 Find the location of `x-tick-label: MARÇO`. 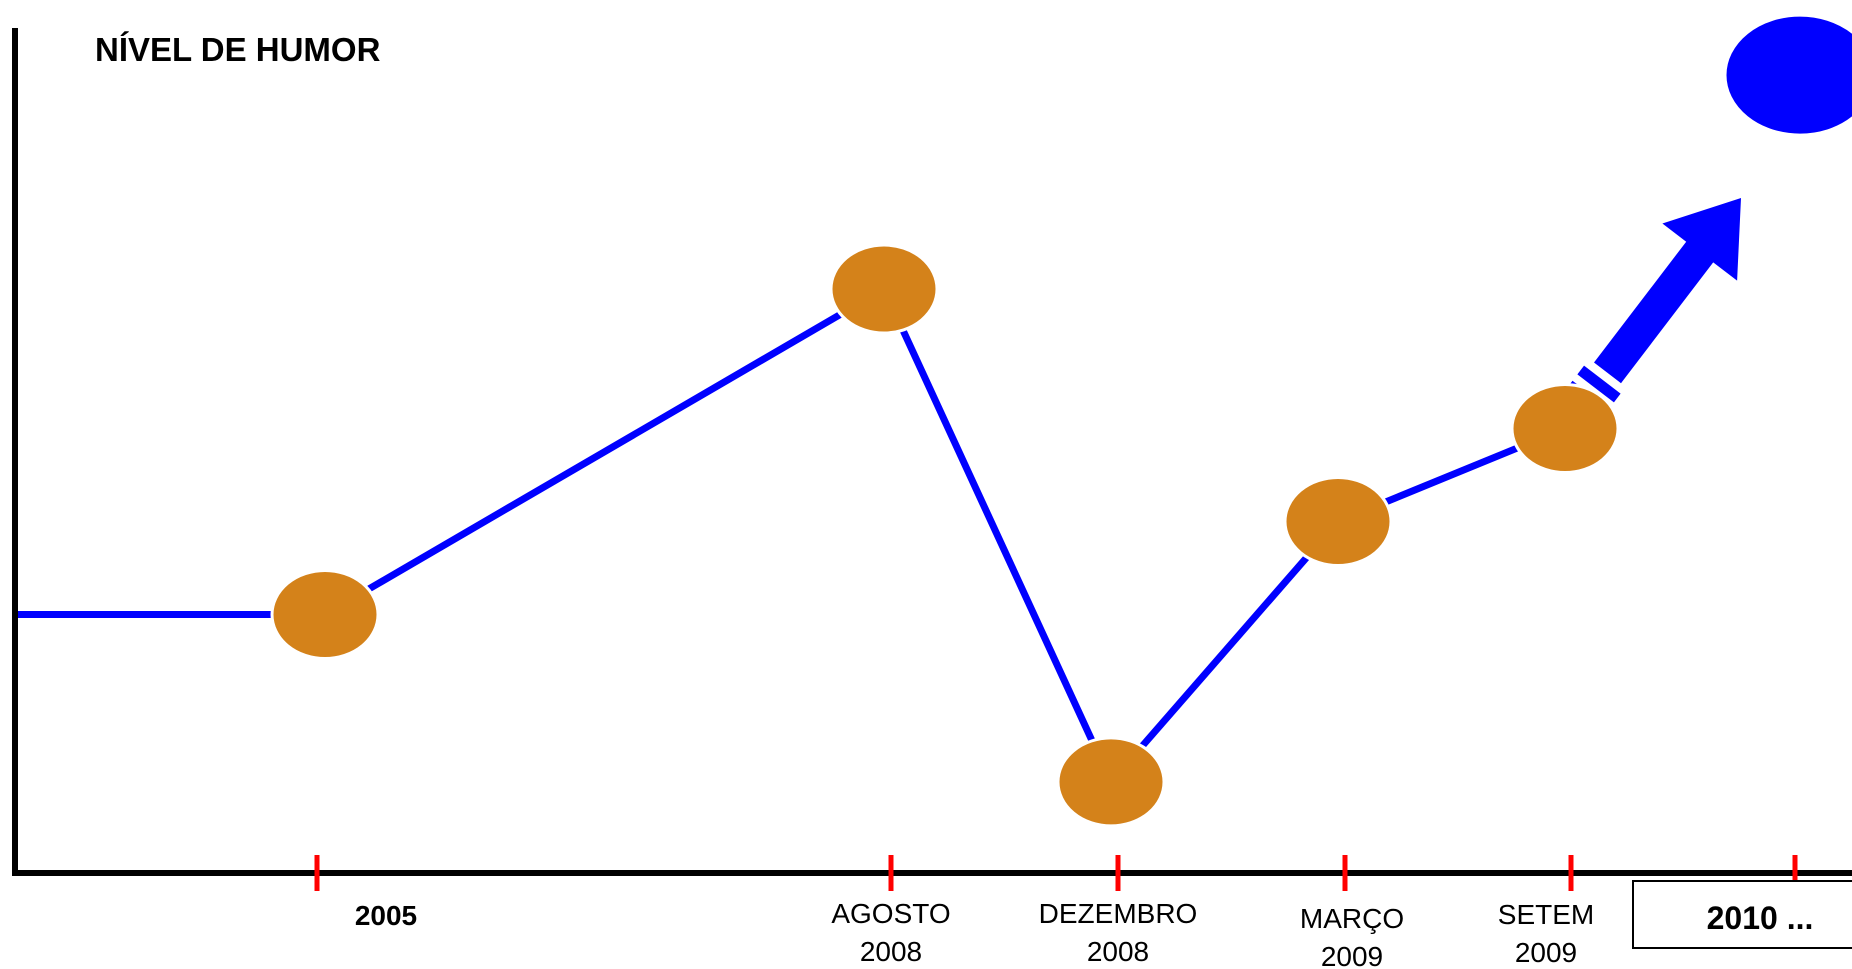

x-tick-label: MARÇO is located at coordinates (1352, 918).